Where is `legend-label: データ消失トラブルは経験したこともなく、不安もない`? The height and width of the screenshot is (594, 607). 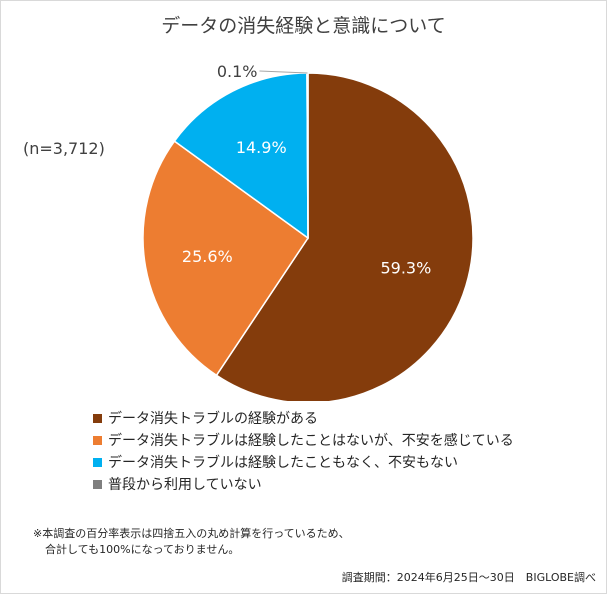 legend-label: データ消失トラブルは経験したこともなく、不安もない is located at coordinates (283, 463).